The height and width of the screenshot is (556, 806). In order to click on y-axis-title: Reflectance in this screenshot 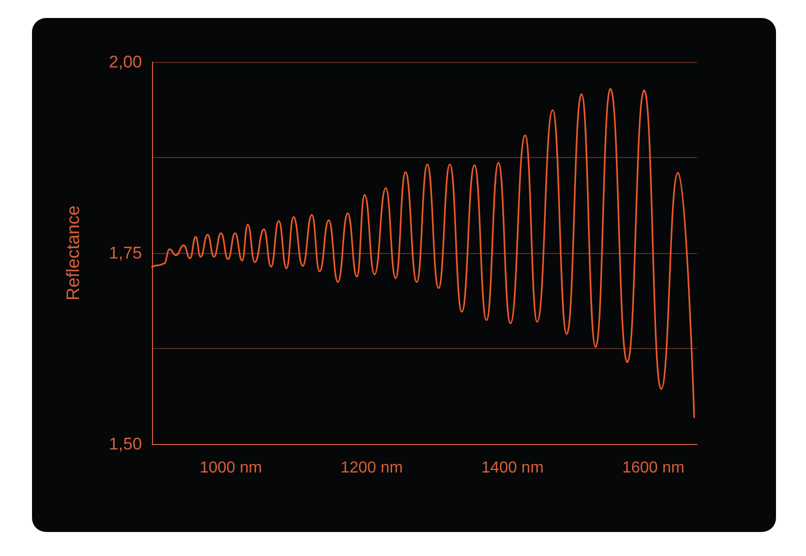, I will do `click(73, 253)`.